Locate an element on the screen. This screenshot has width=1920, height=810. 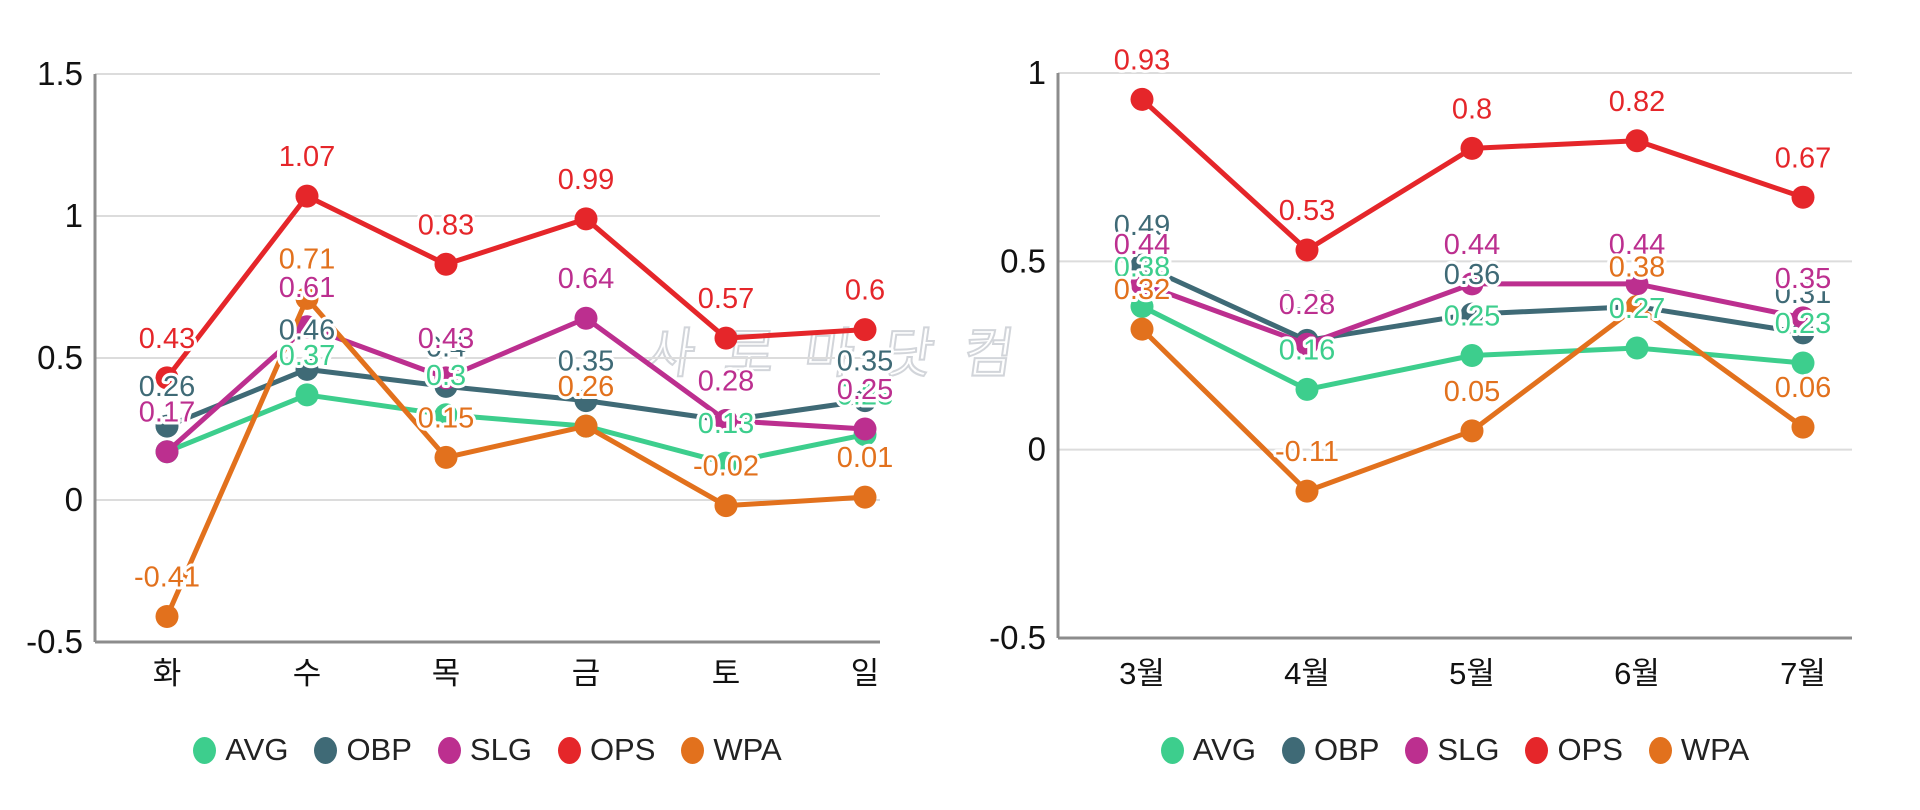
left-x-tick-1: 화 is located at coordinates (167, 673).